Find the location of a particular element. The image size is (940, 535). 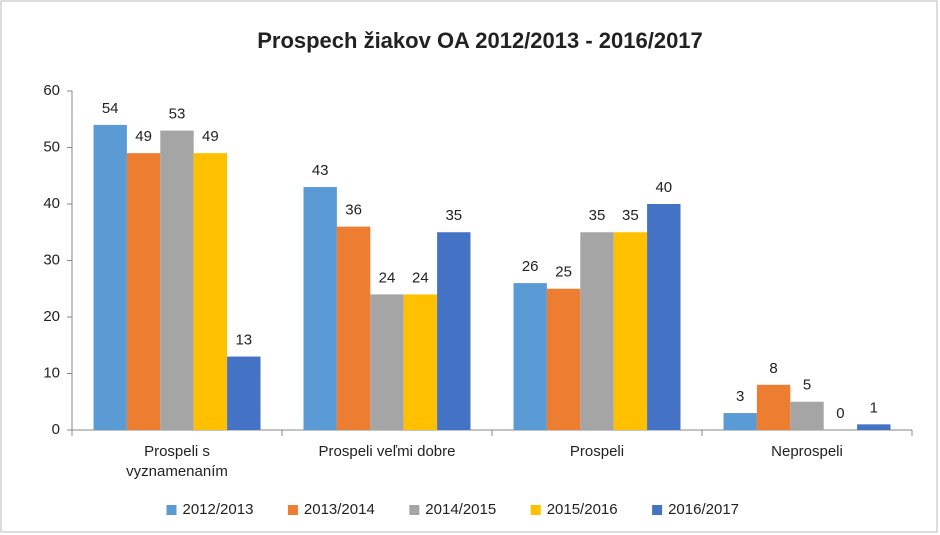

x-tick-label: Prospeli is located at coordinates (597, 451).